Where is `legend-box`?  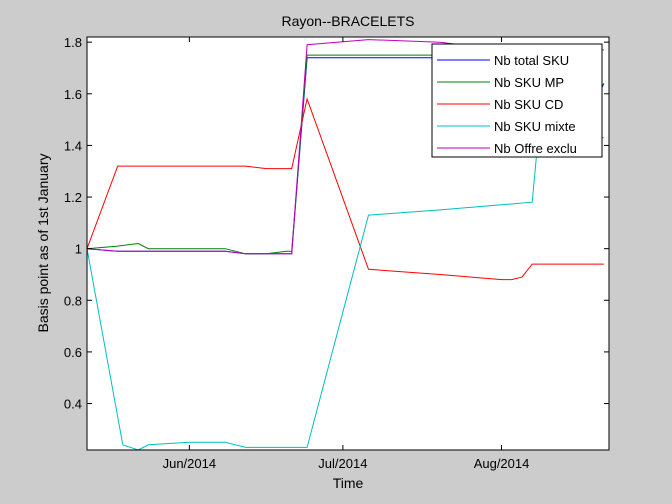 legend-box is located at coordinates (517, 100).